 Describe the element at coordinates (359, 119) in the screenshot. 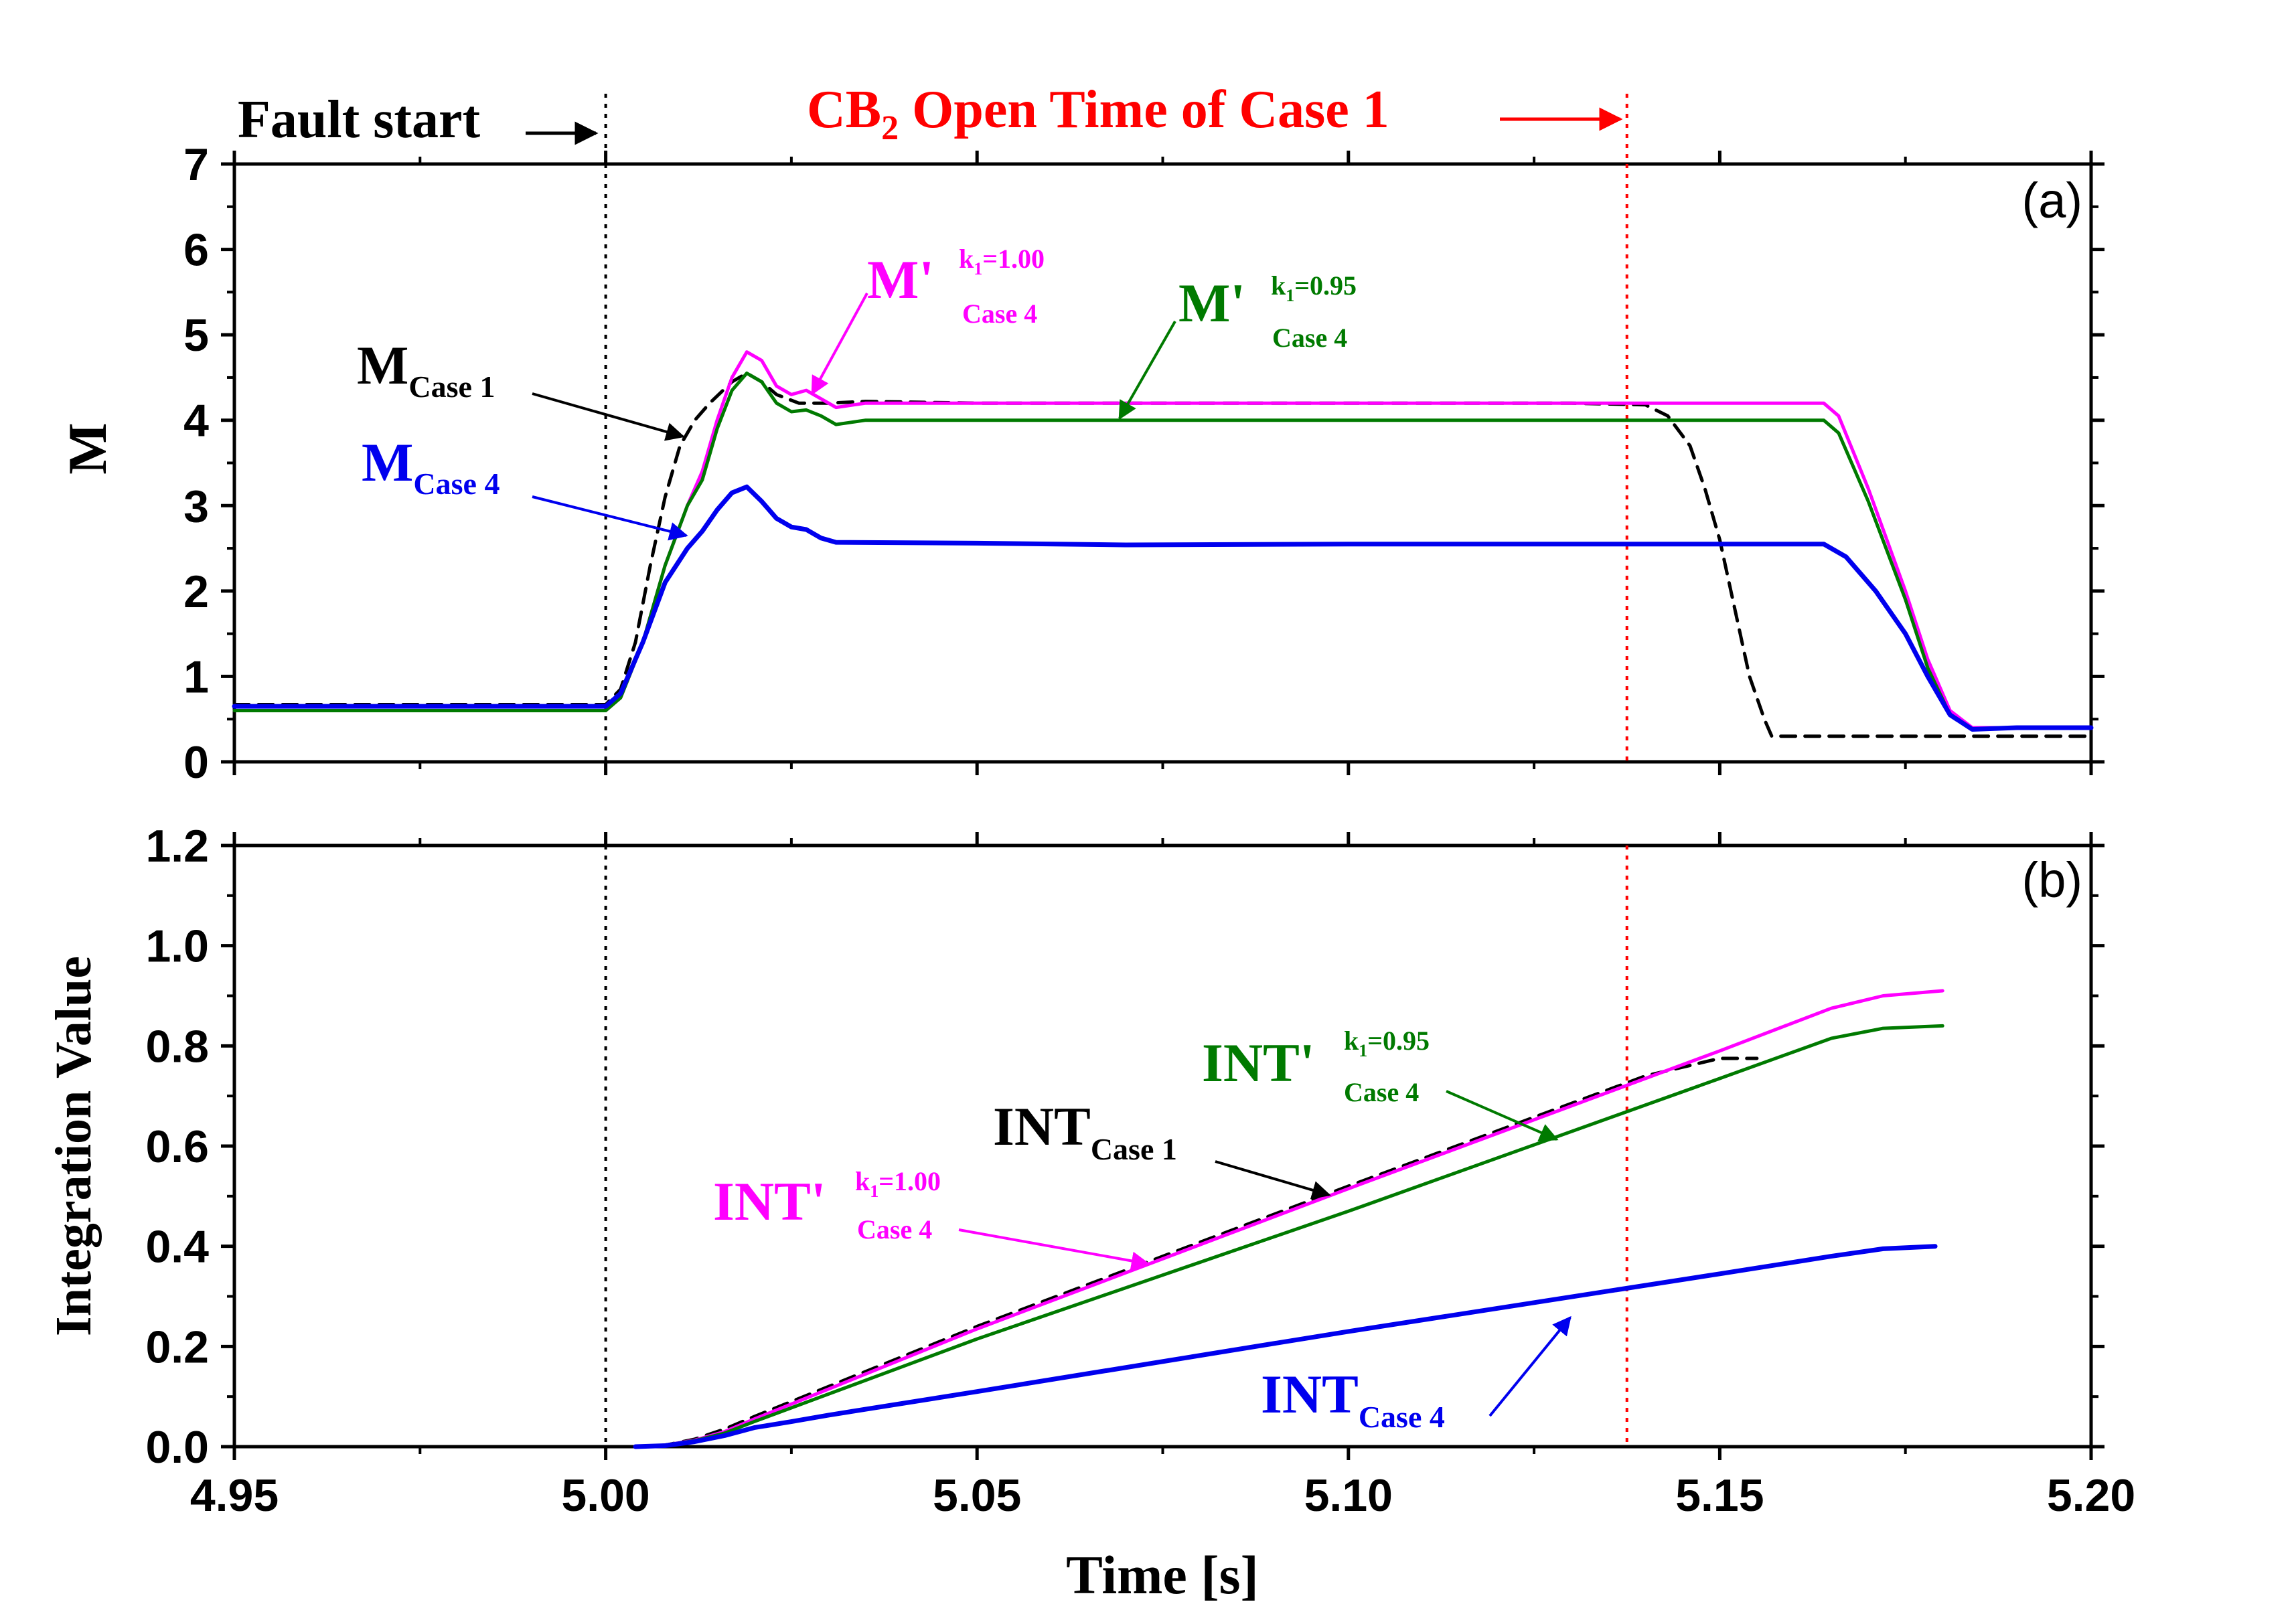

I see `fault-start-label: Fault start` at that location.